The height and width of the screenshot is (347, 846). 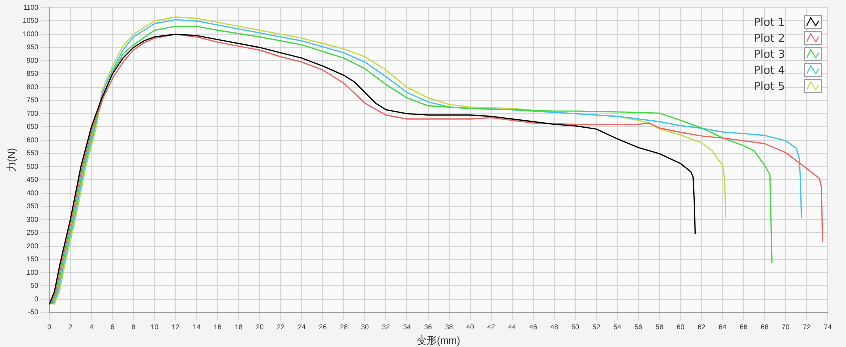 I want to click on legend-label: Plot 3, so click(x=770, y=54).